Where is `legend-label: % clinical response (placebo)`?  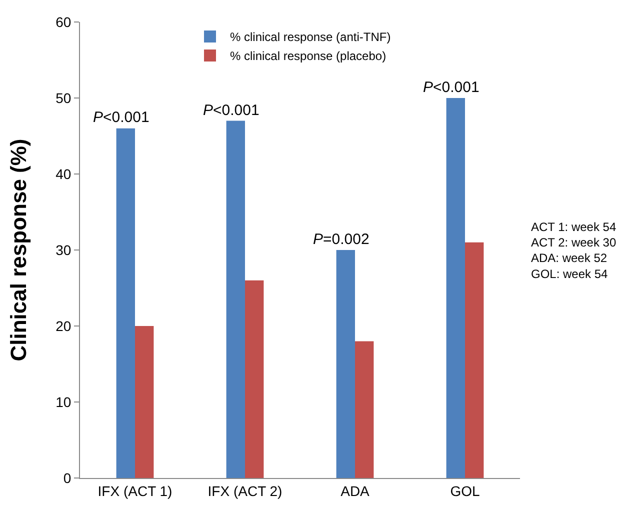
legend-label: % clinical response (placebo) is located at coordinates (308, 56).